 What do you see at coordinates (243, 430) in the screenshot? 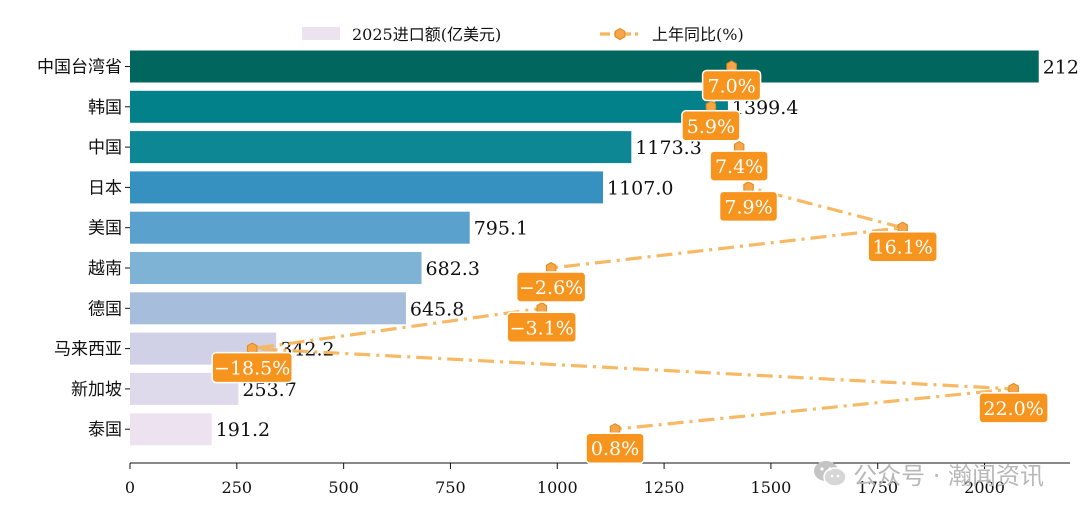
I see `bar-value-label: 191.2` at bounding box center [243, 430].